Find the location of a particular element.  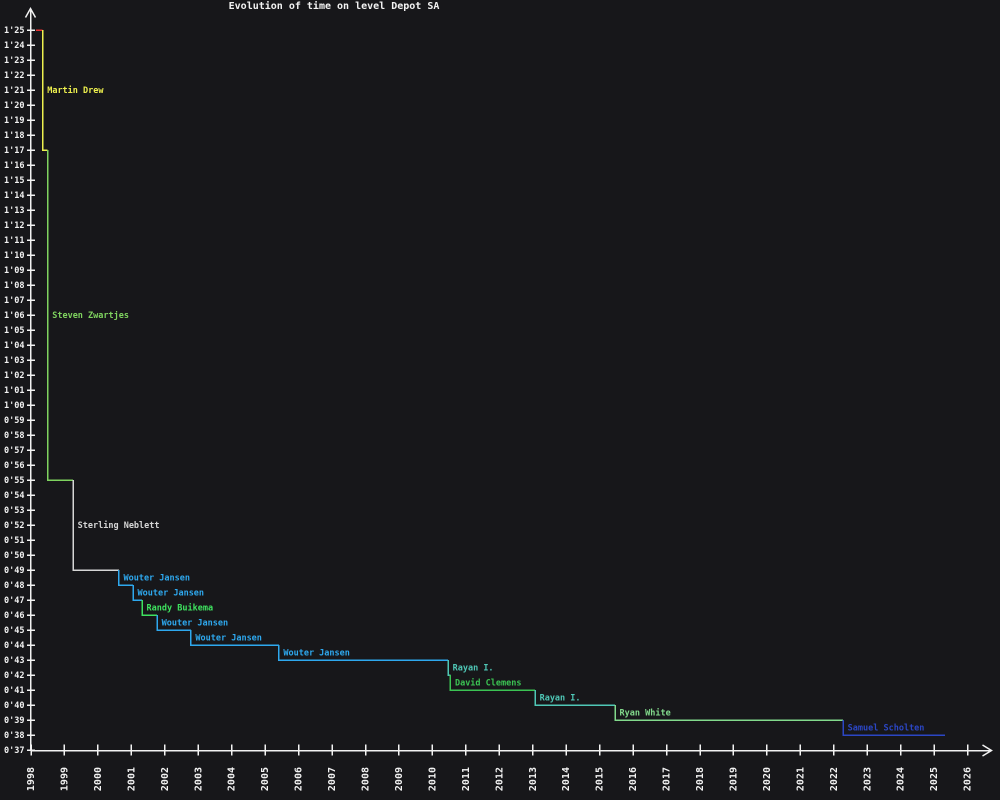

record-holder-label: David Clemens is located at coordinates (488, 683).